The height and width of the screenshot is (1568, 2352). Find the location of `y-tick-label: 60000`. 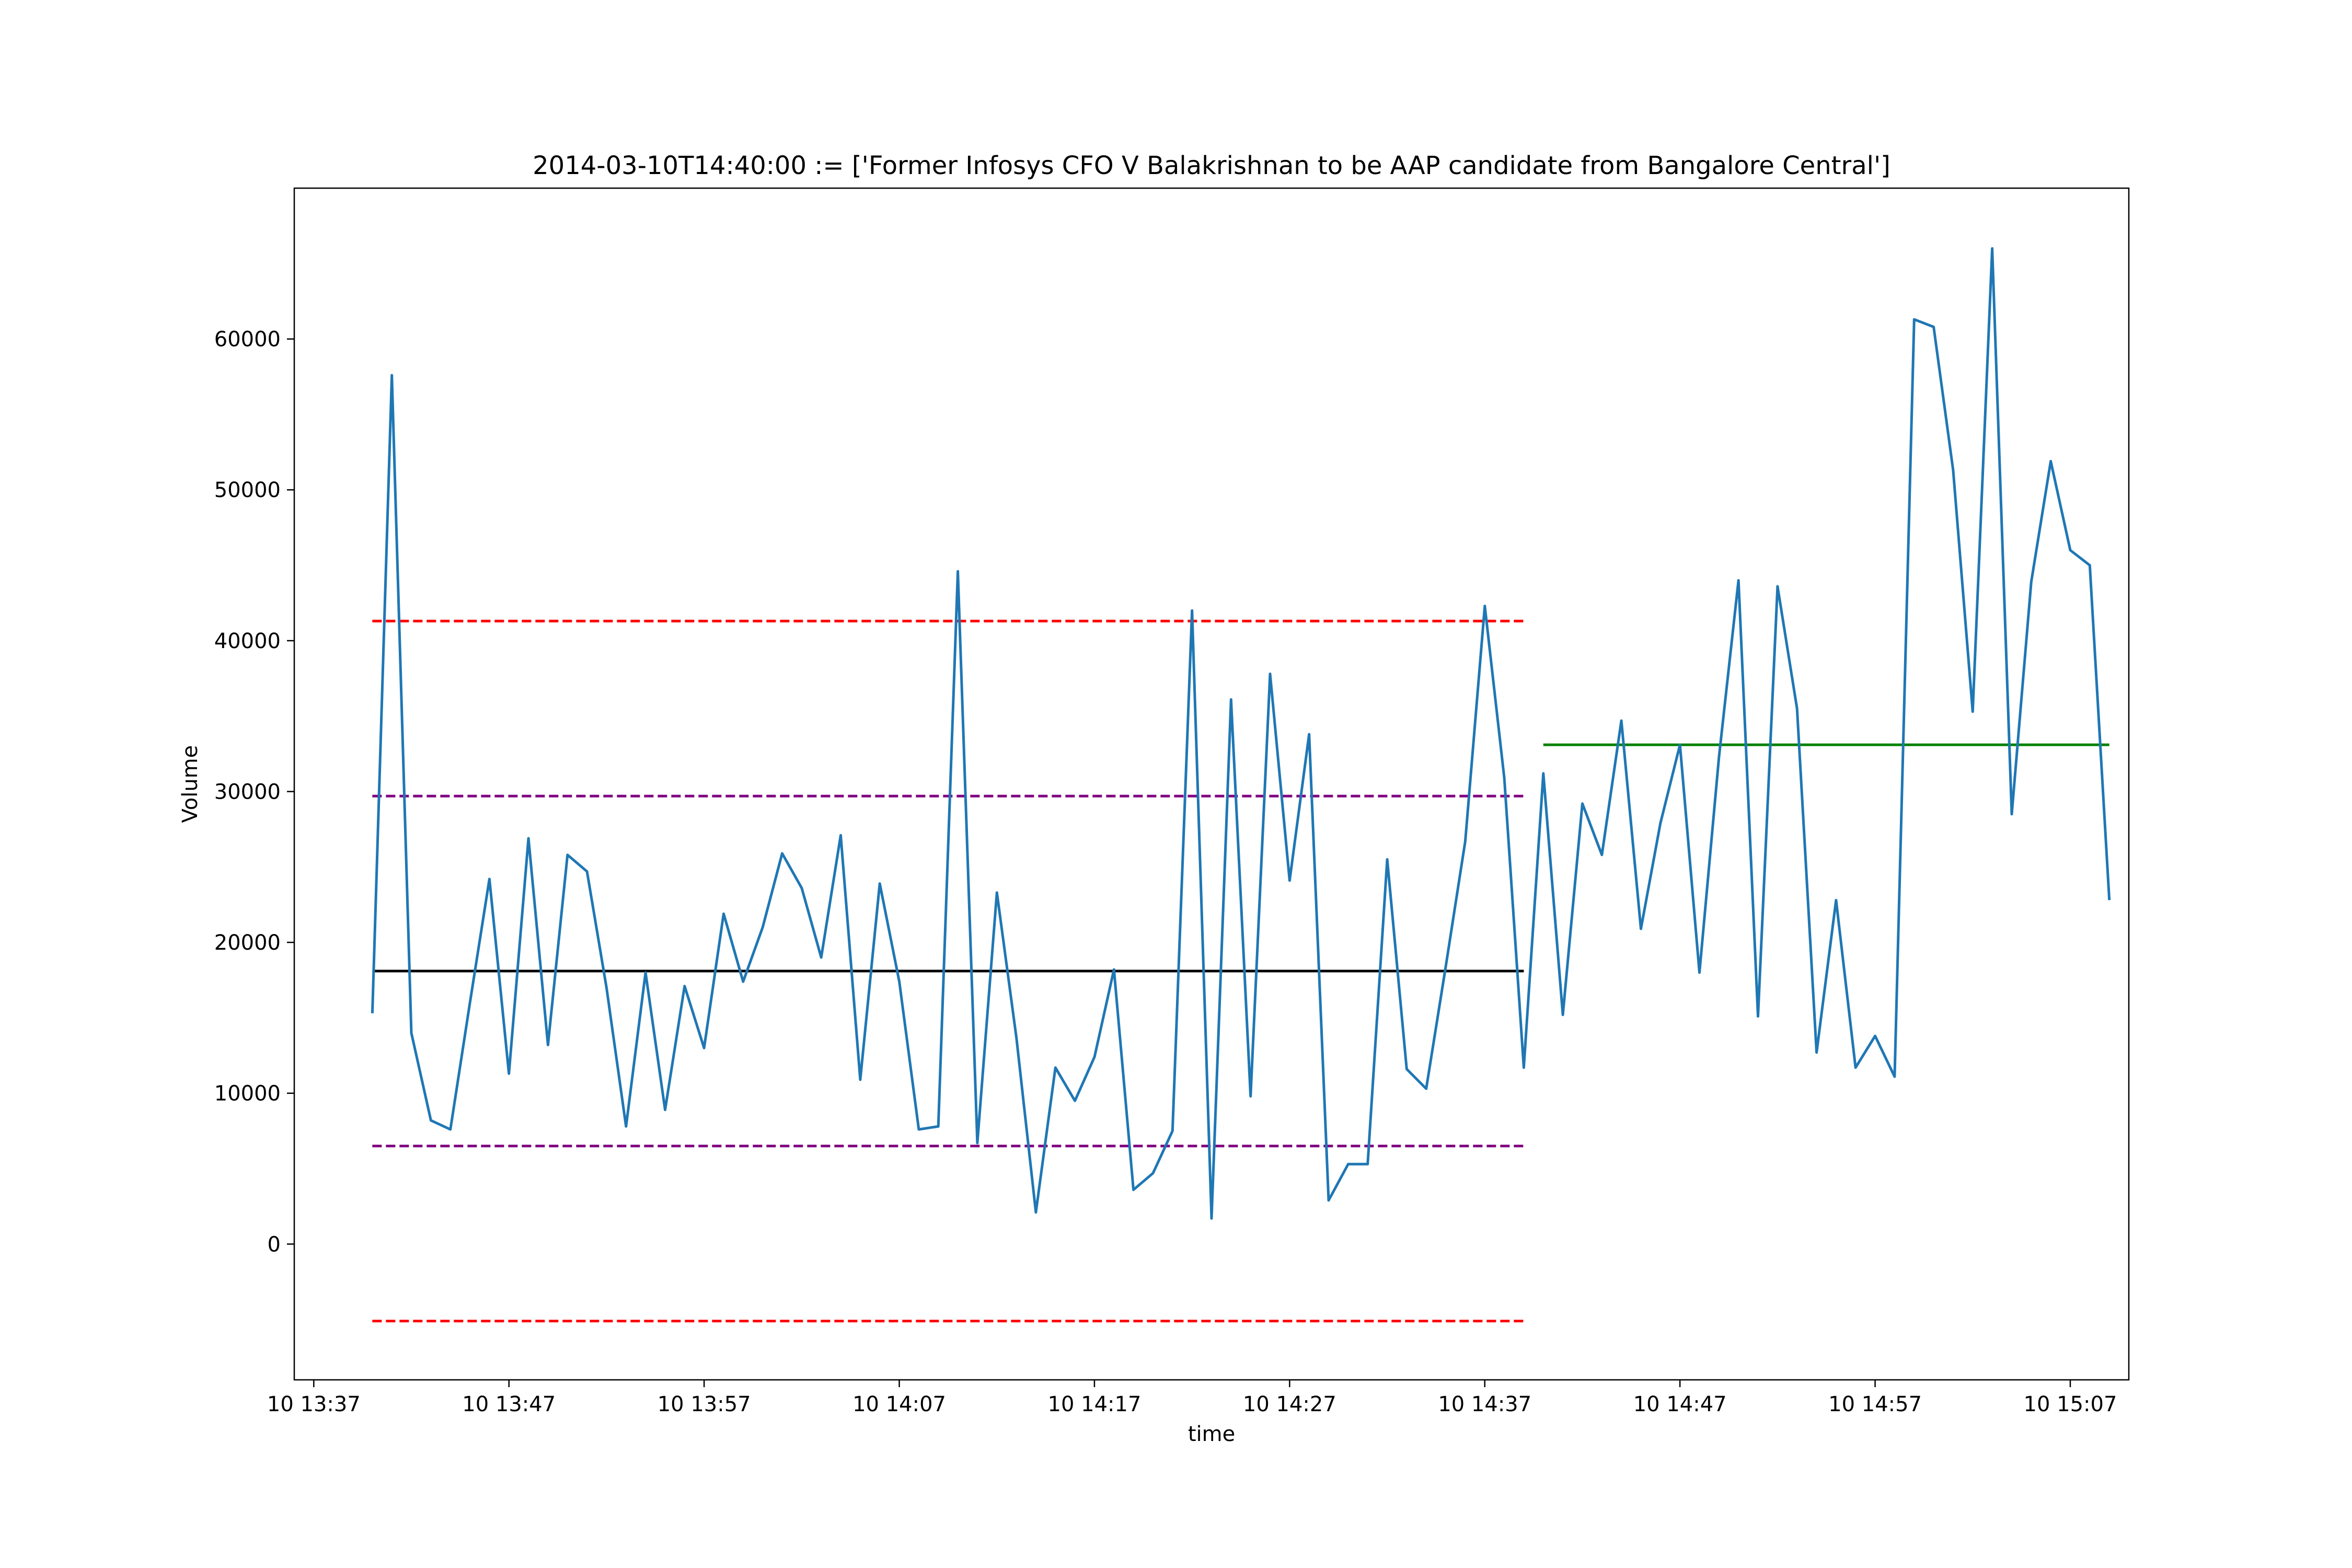

y-tick-label: 60000 is located at coordinates (247, 340).